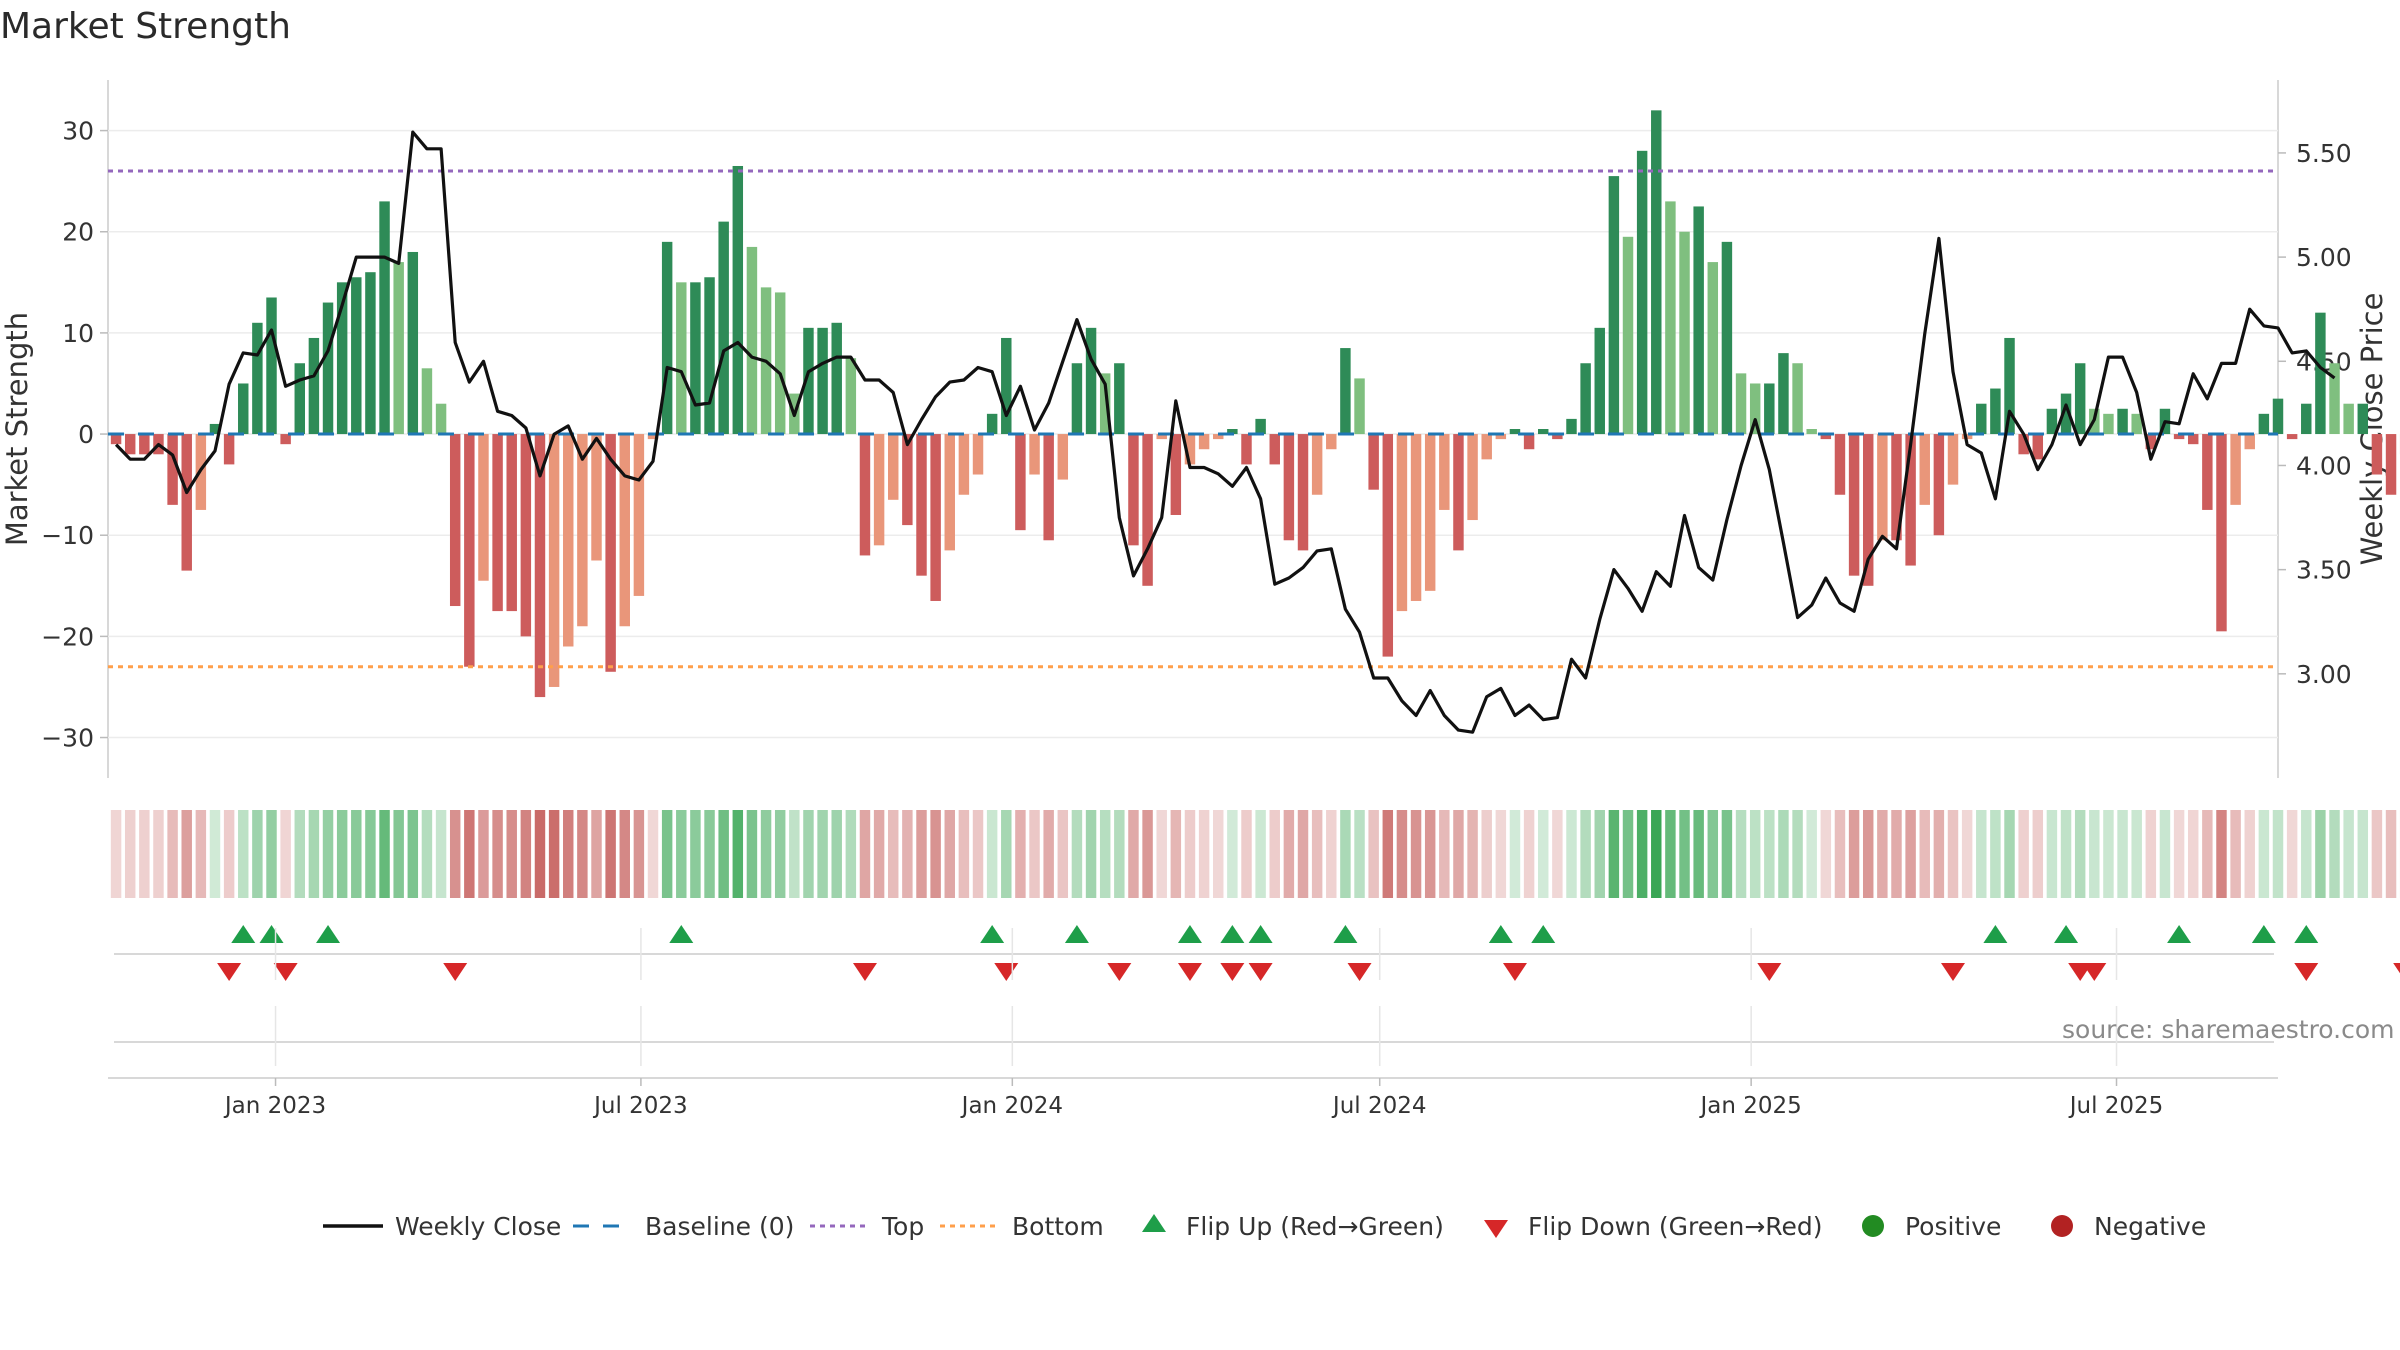 This screenshot has width=2400, height=1350. What do you see at coordinates (274, 1106) in the screenshot?
I see `x-tick-label: Jan 2023` at bounding box center [274, 1106].